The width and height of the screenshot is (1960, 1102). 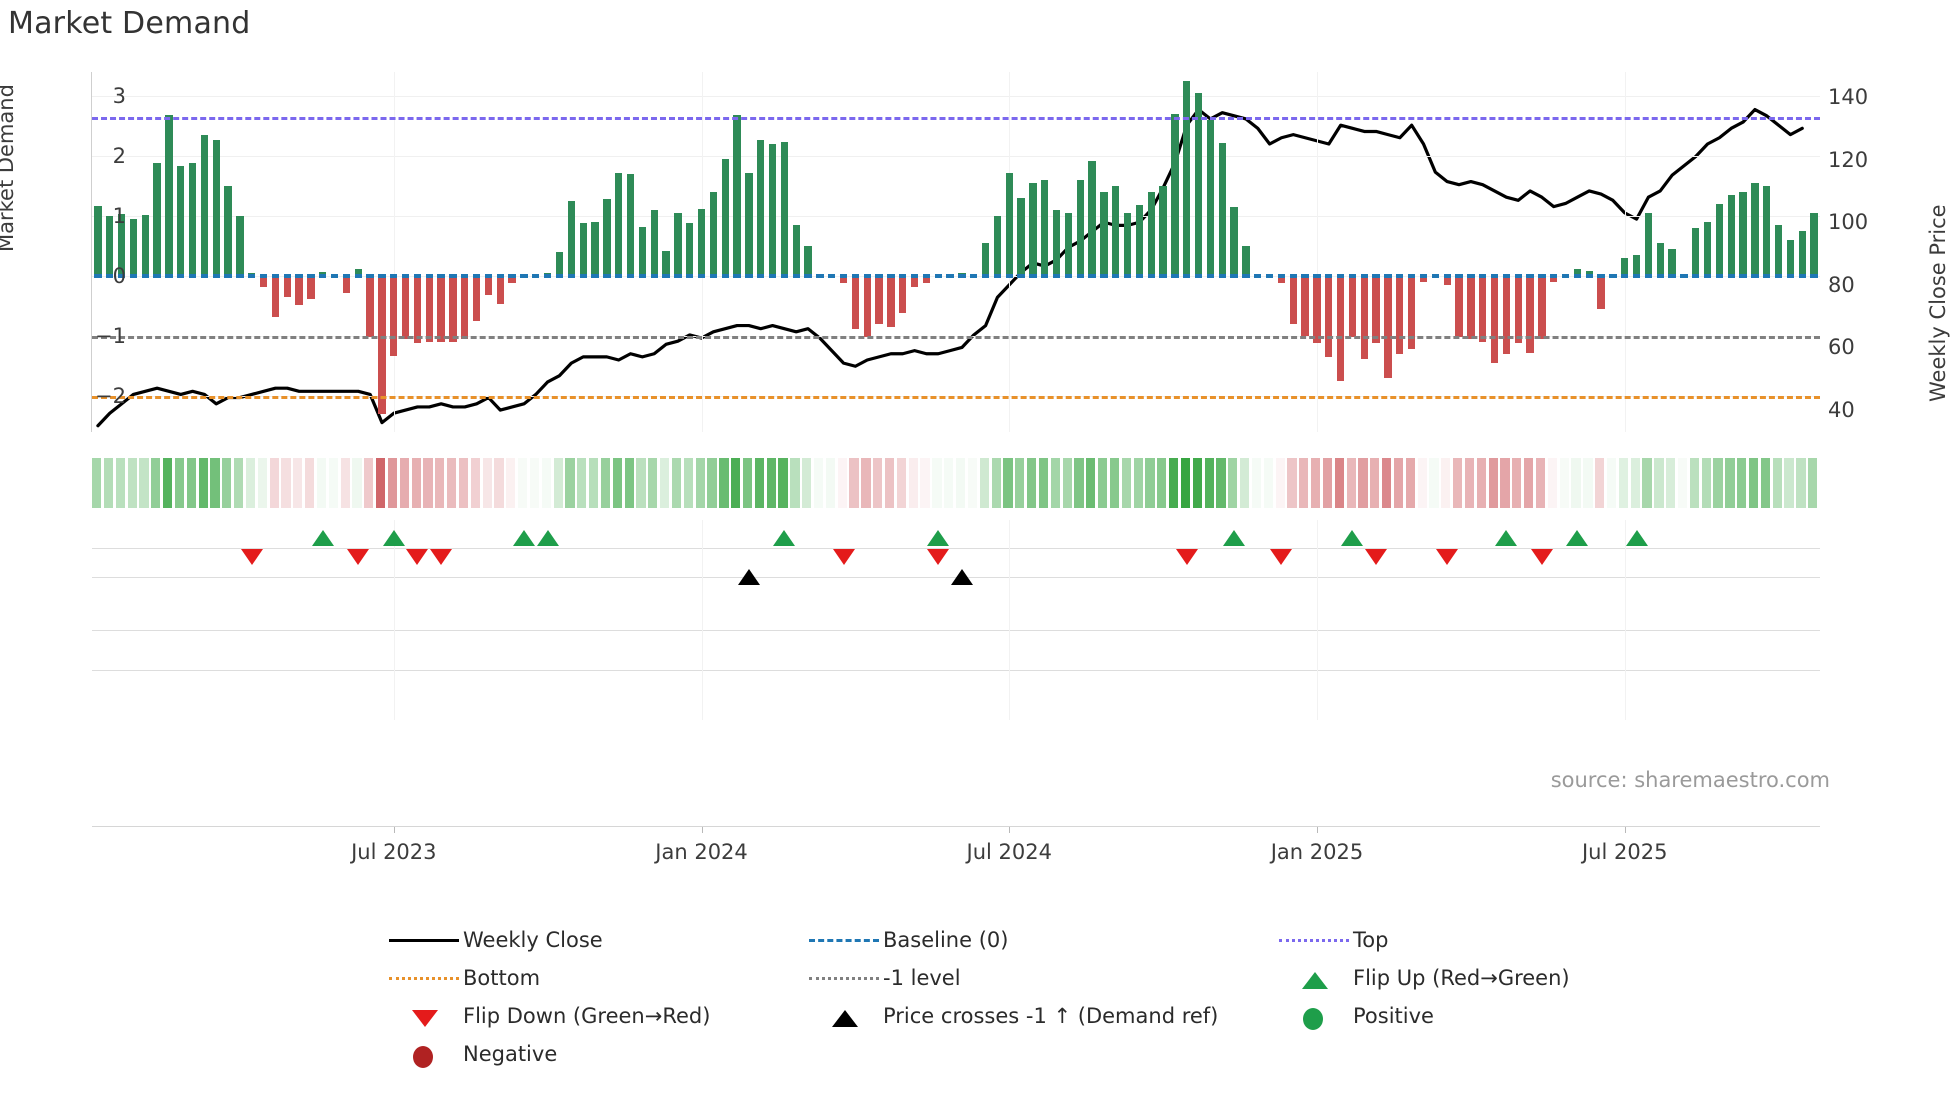 What do you see at coordinates (1461, 978) in the screenshot?
I see `legend-label: Flip Up (Red→Green)` at bounding box center [1461, 978].